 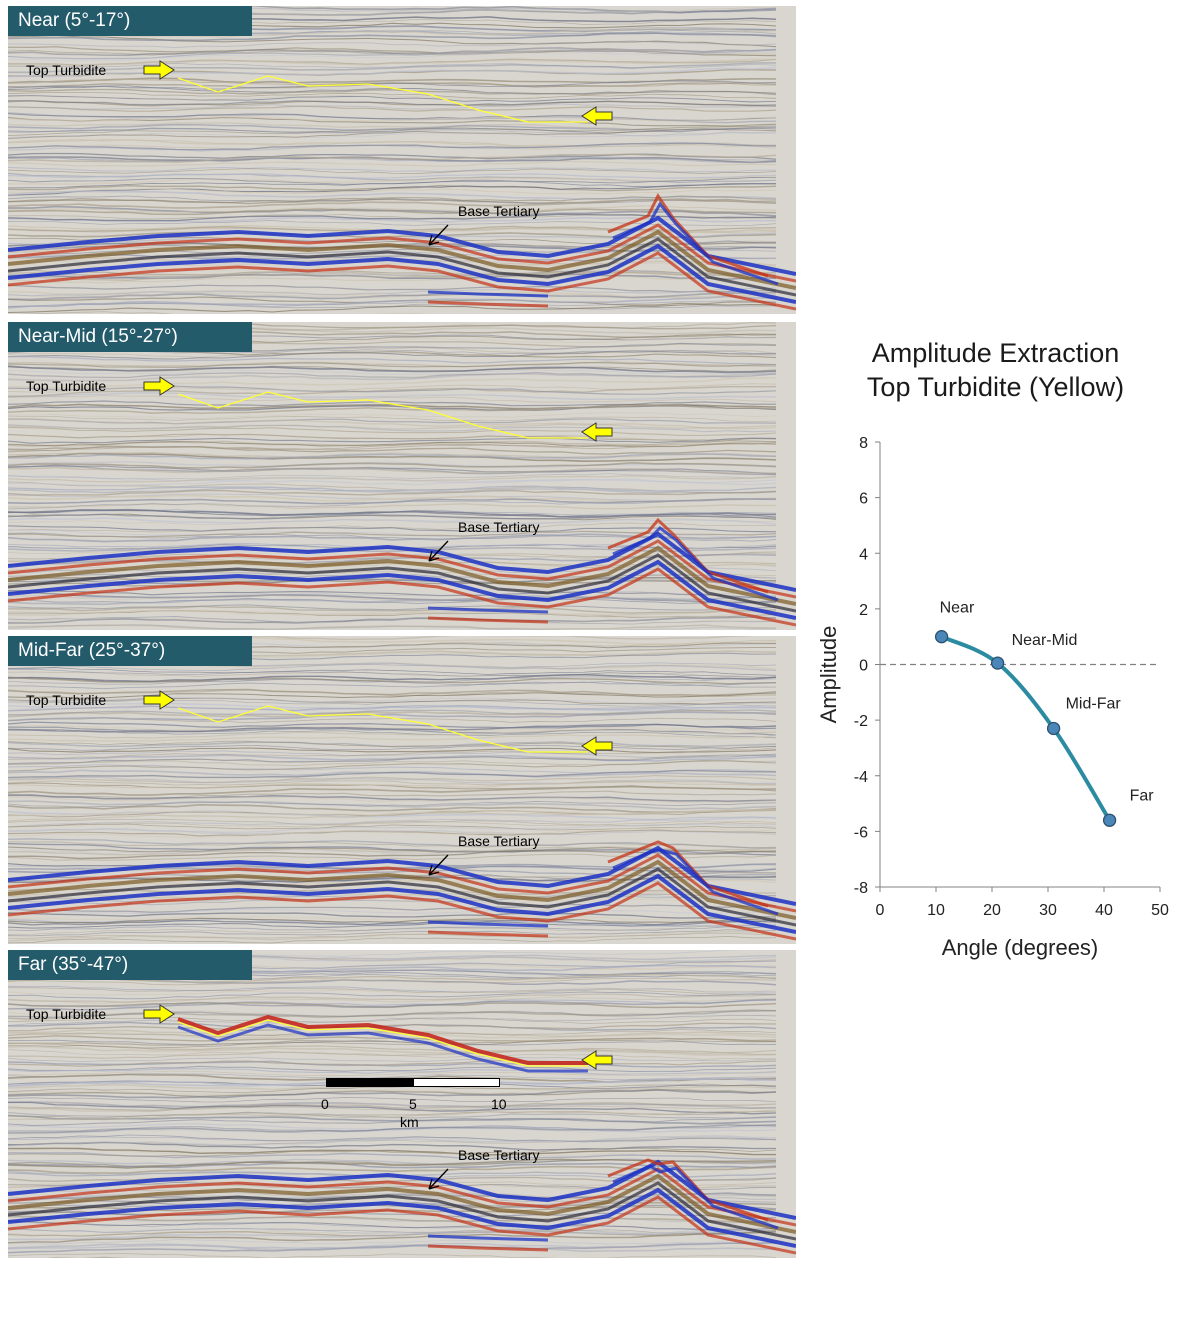 I want to click on y-tick-label: -2, so click(x=861, y=721).